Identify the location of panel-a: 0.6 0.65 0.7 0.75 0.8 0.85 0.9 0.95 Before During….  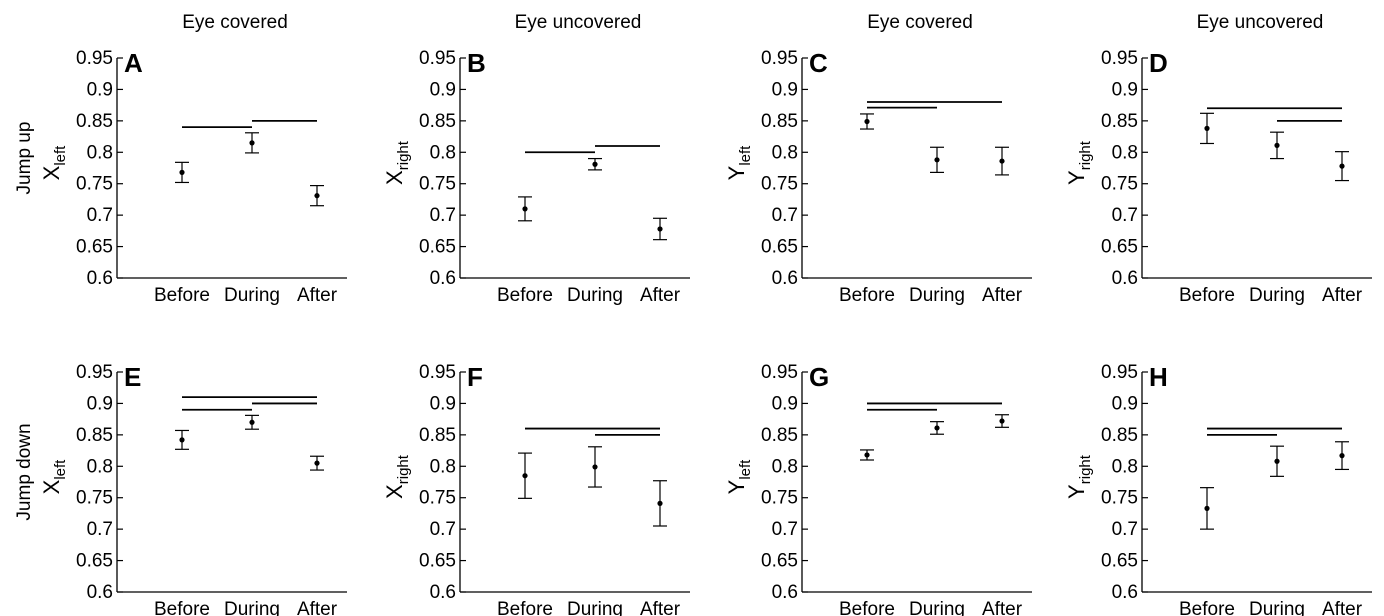
(193, 177).